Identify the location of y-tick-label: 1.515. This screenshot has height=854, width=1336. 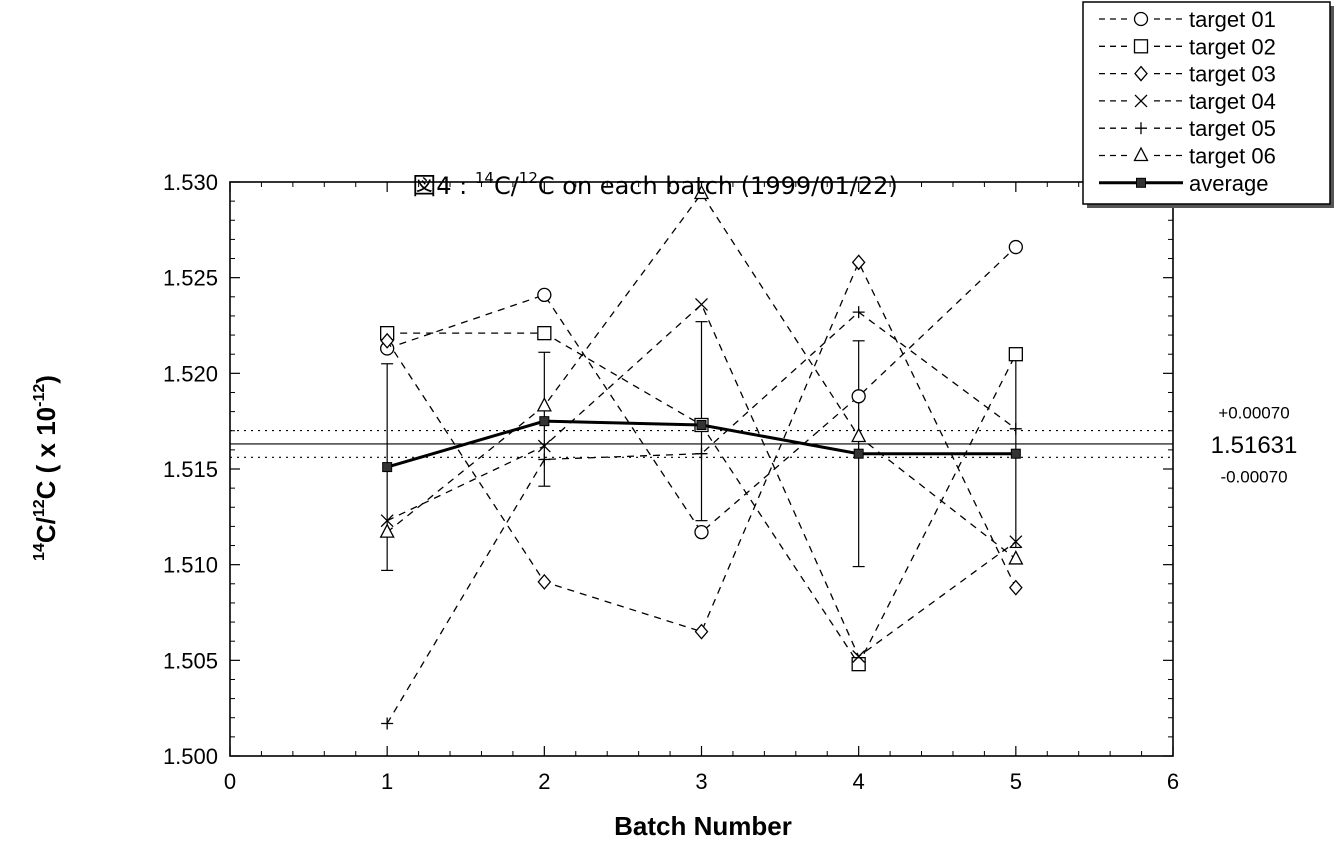
(190, 469).